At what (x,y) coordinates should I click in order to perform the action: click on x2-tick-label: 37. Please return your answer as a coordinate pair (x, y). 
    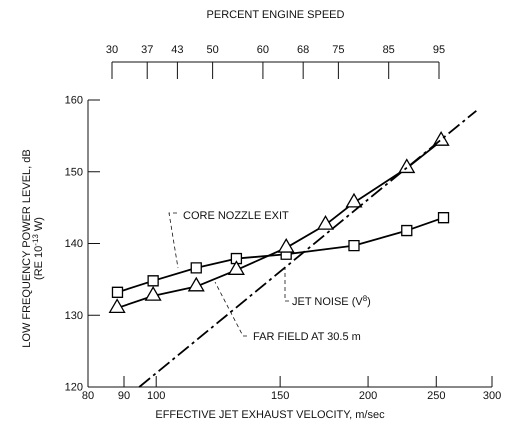
    Looking at the image, I should click on (147, 50).